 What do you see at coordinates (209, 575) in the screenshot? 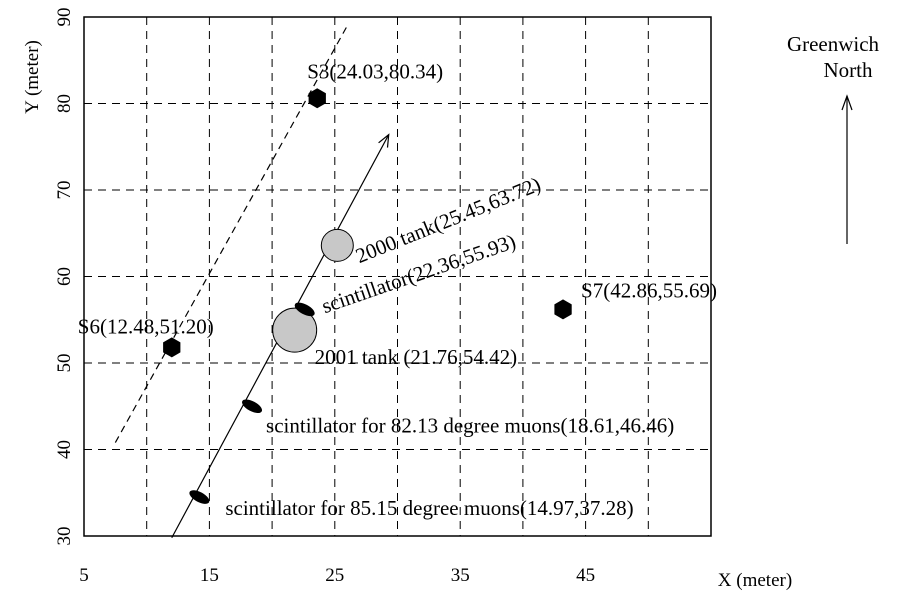
I see `x-tick-label: 15` at bounding box center [209, 575].